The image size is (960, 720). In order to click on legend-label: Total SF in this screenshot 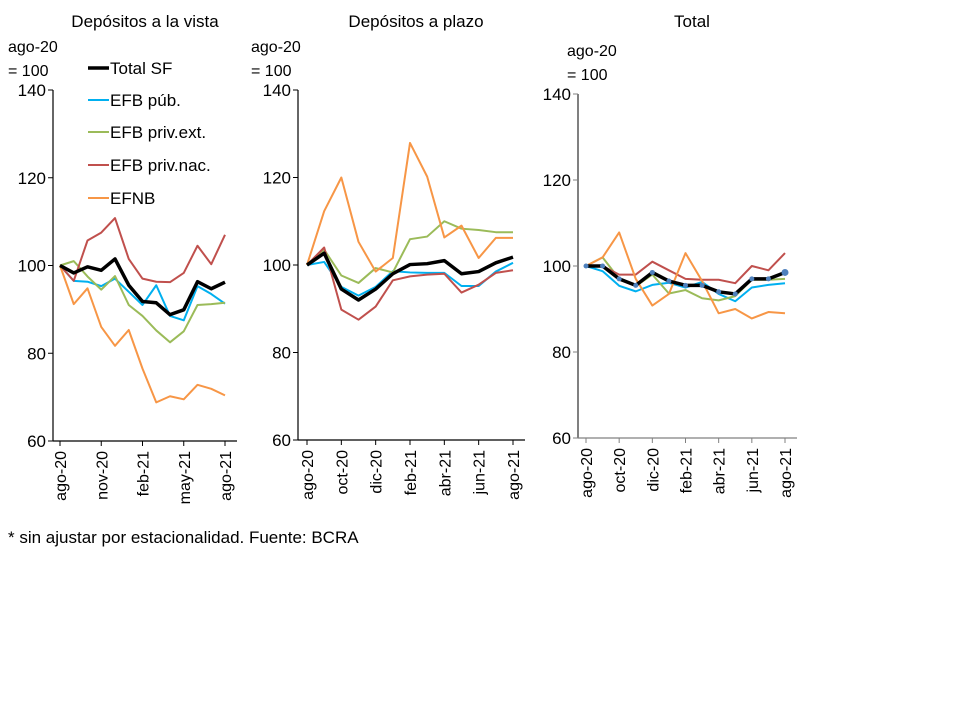, I will do `click(141, 68)`.